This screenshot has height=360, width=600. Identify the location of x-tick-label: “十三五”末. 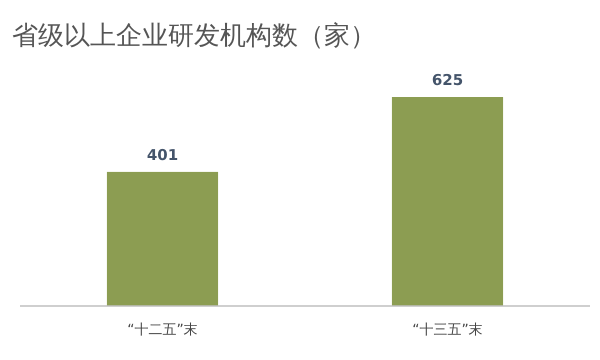
(447, 330).